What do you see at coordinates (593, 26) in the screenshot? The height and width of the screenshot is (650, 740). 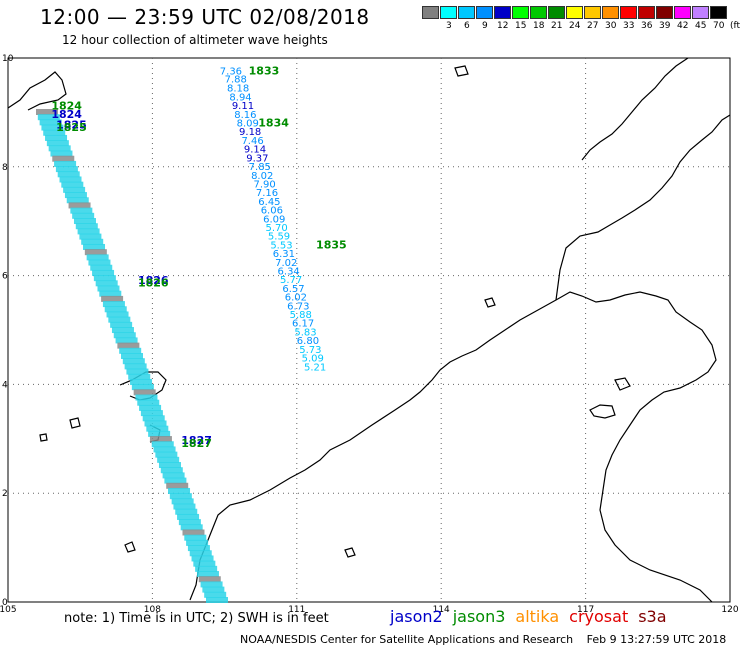 I see `legend-label: 27` at bounding box center [593, 26].